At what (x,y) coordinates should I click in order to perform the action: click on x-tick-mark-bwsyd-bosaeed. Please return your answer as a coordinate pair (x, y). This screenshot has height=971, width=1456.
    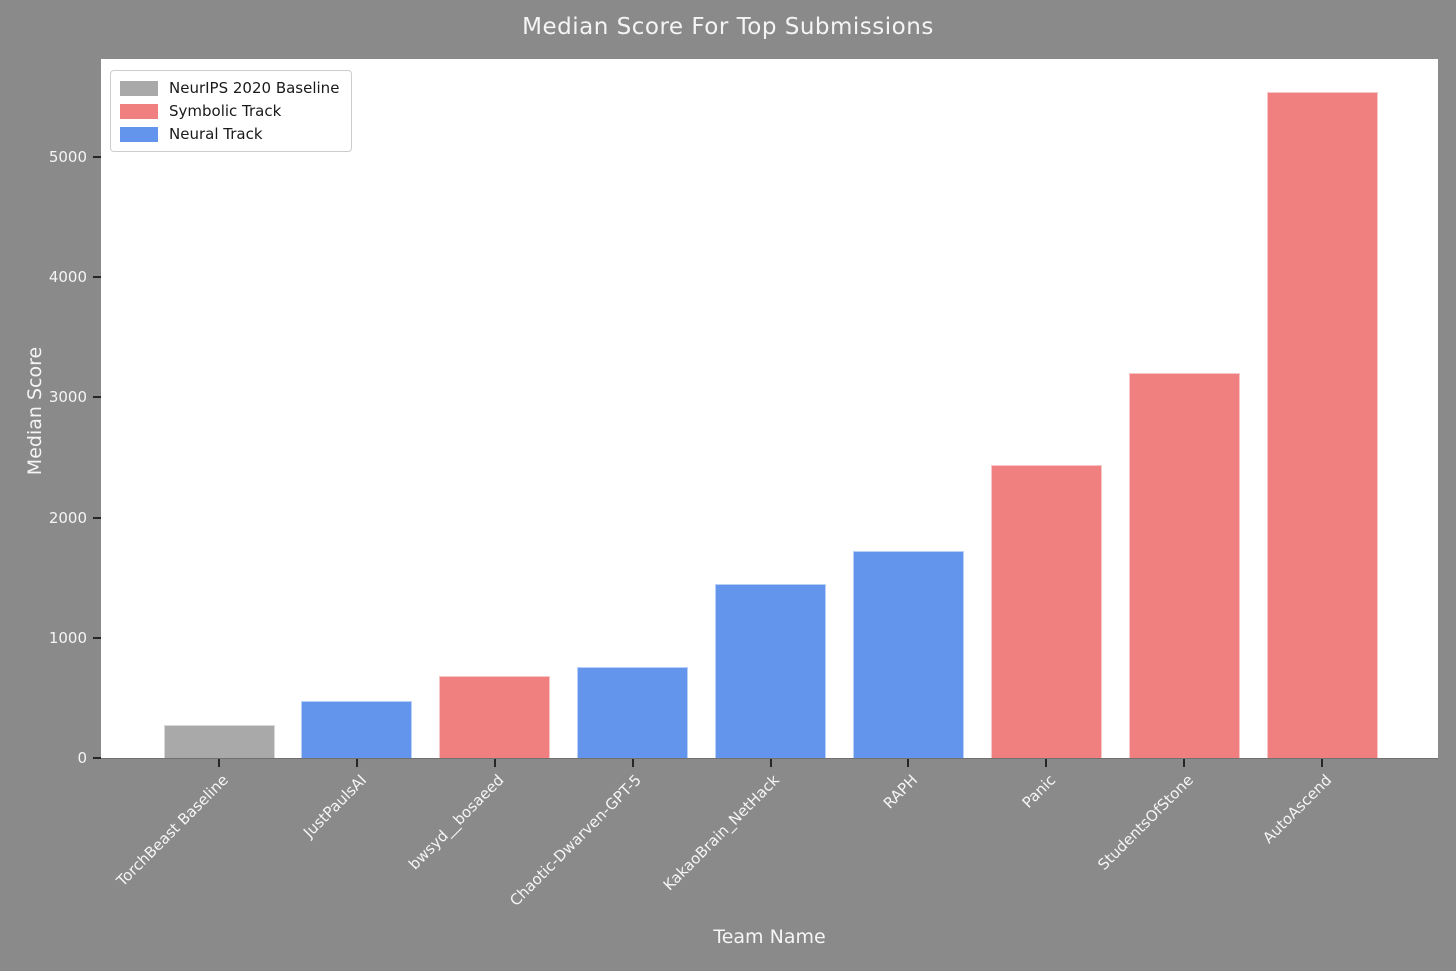
    Looking at the image, I should click on (494, 763).